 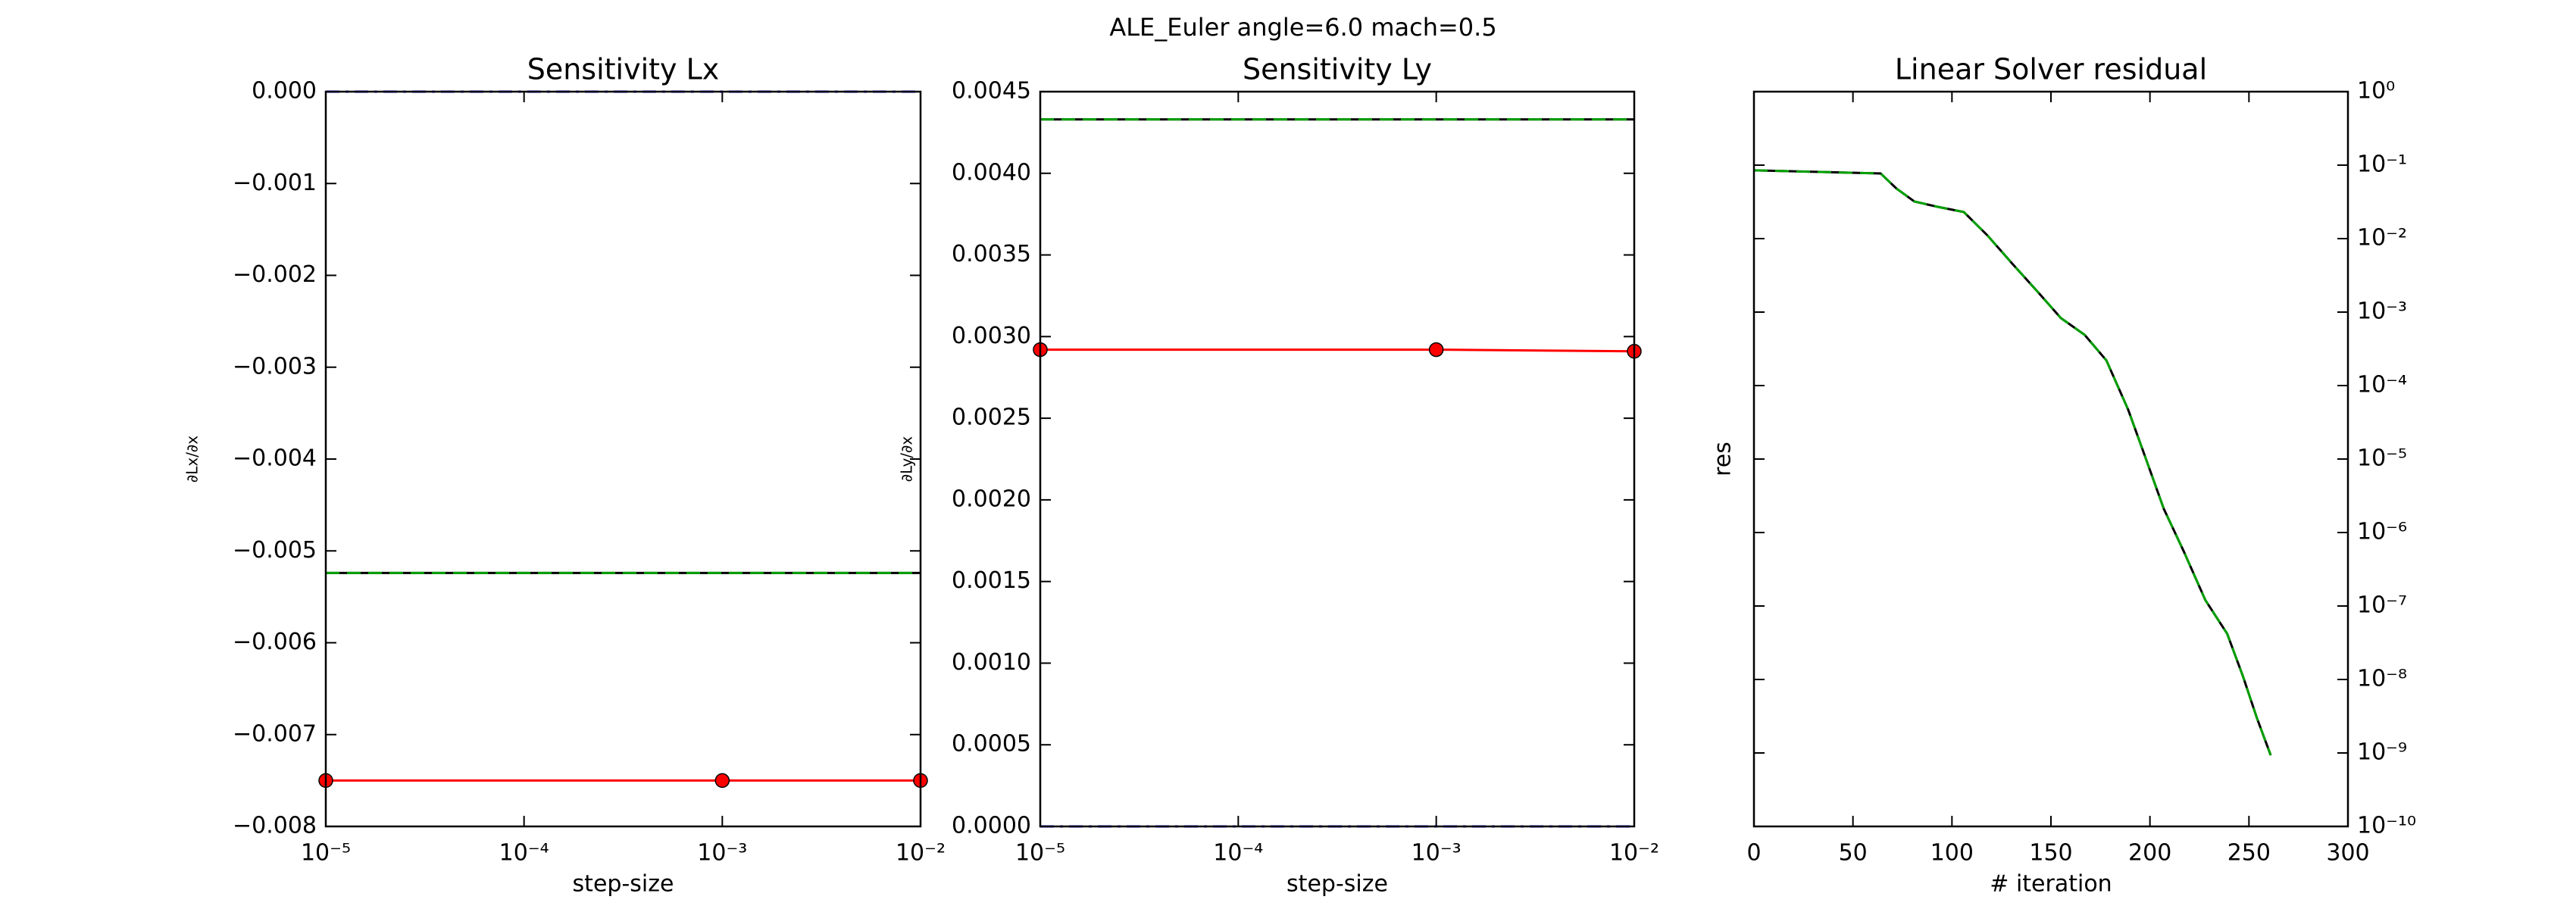 I want to click on y-tick-label: 10⁻¹, so click(x=2382, y=165).